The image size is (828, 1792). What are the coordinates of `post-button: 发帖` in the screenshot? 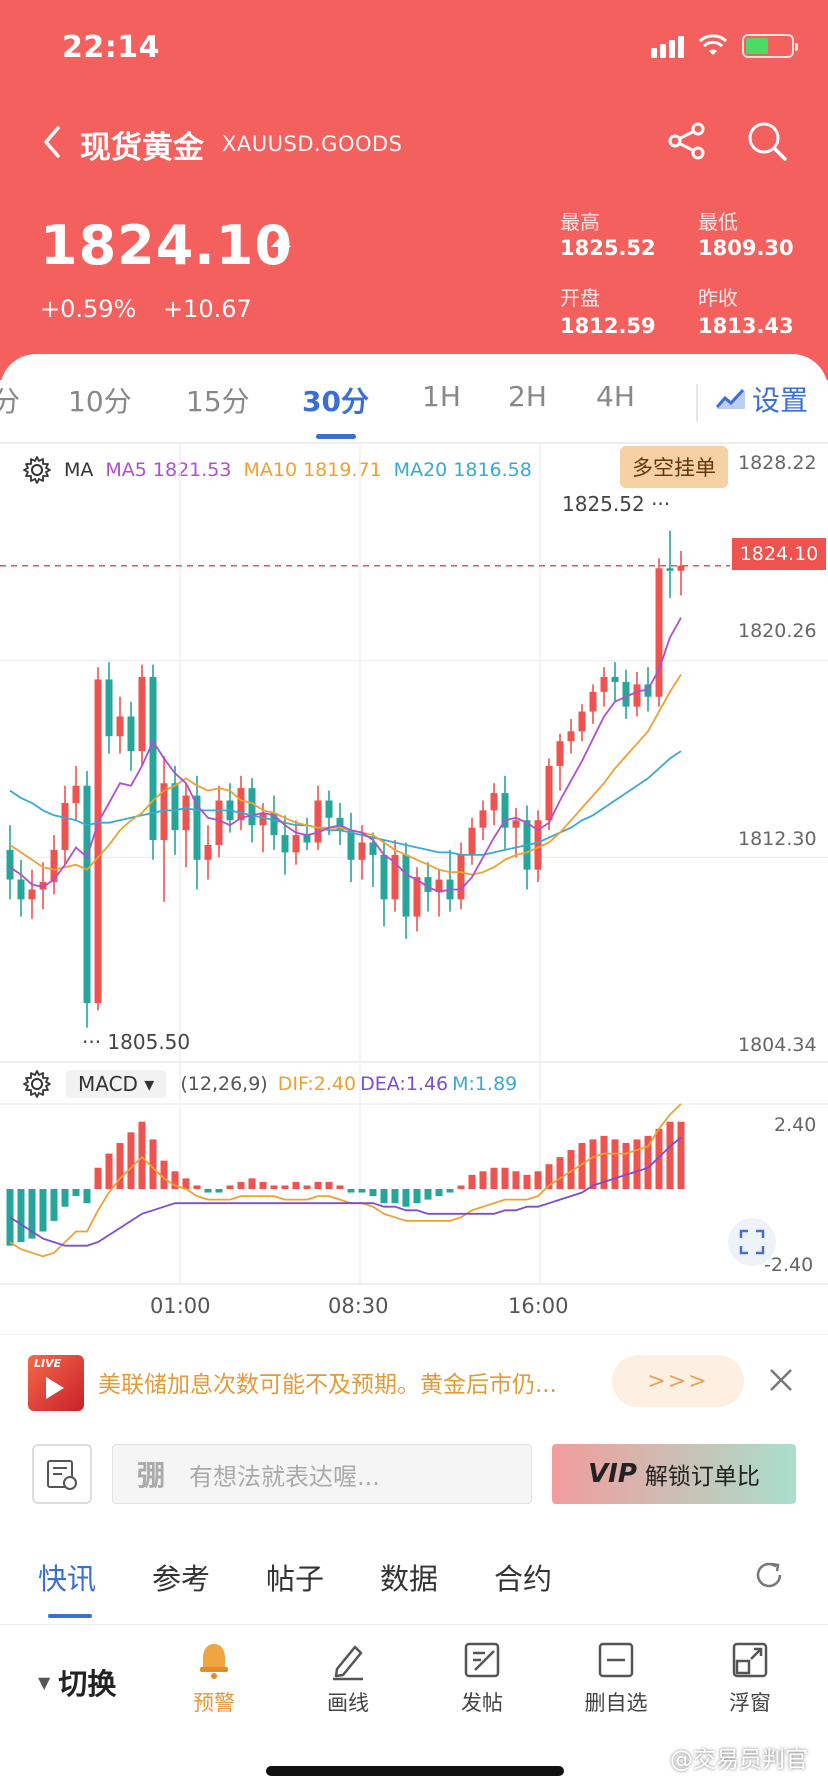 It's located at (482, 1678).